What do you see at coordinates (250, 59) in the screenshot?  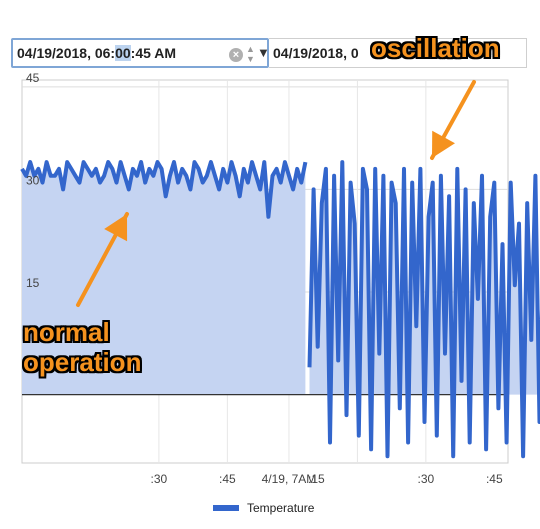 I see `spin-down-icon: ▼` at bounding box center [250, 59].